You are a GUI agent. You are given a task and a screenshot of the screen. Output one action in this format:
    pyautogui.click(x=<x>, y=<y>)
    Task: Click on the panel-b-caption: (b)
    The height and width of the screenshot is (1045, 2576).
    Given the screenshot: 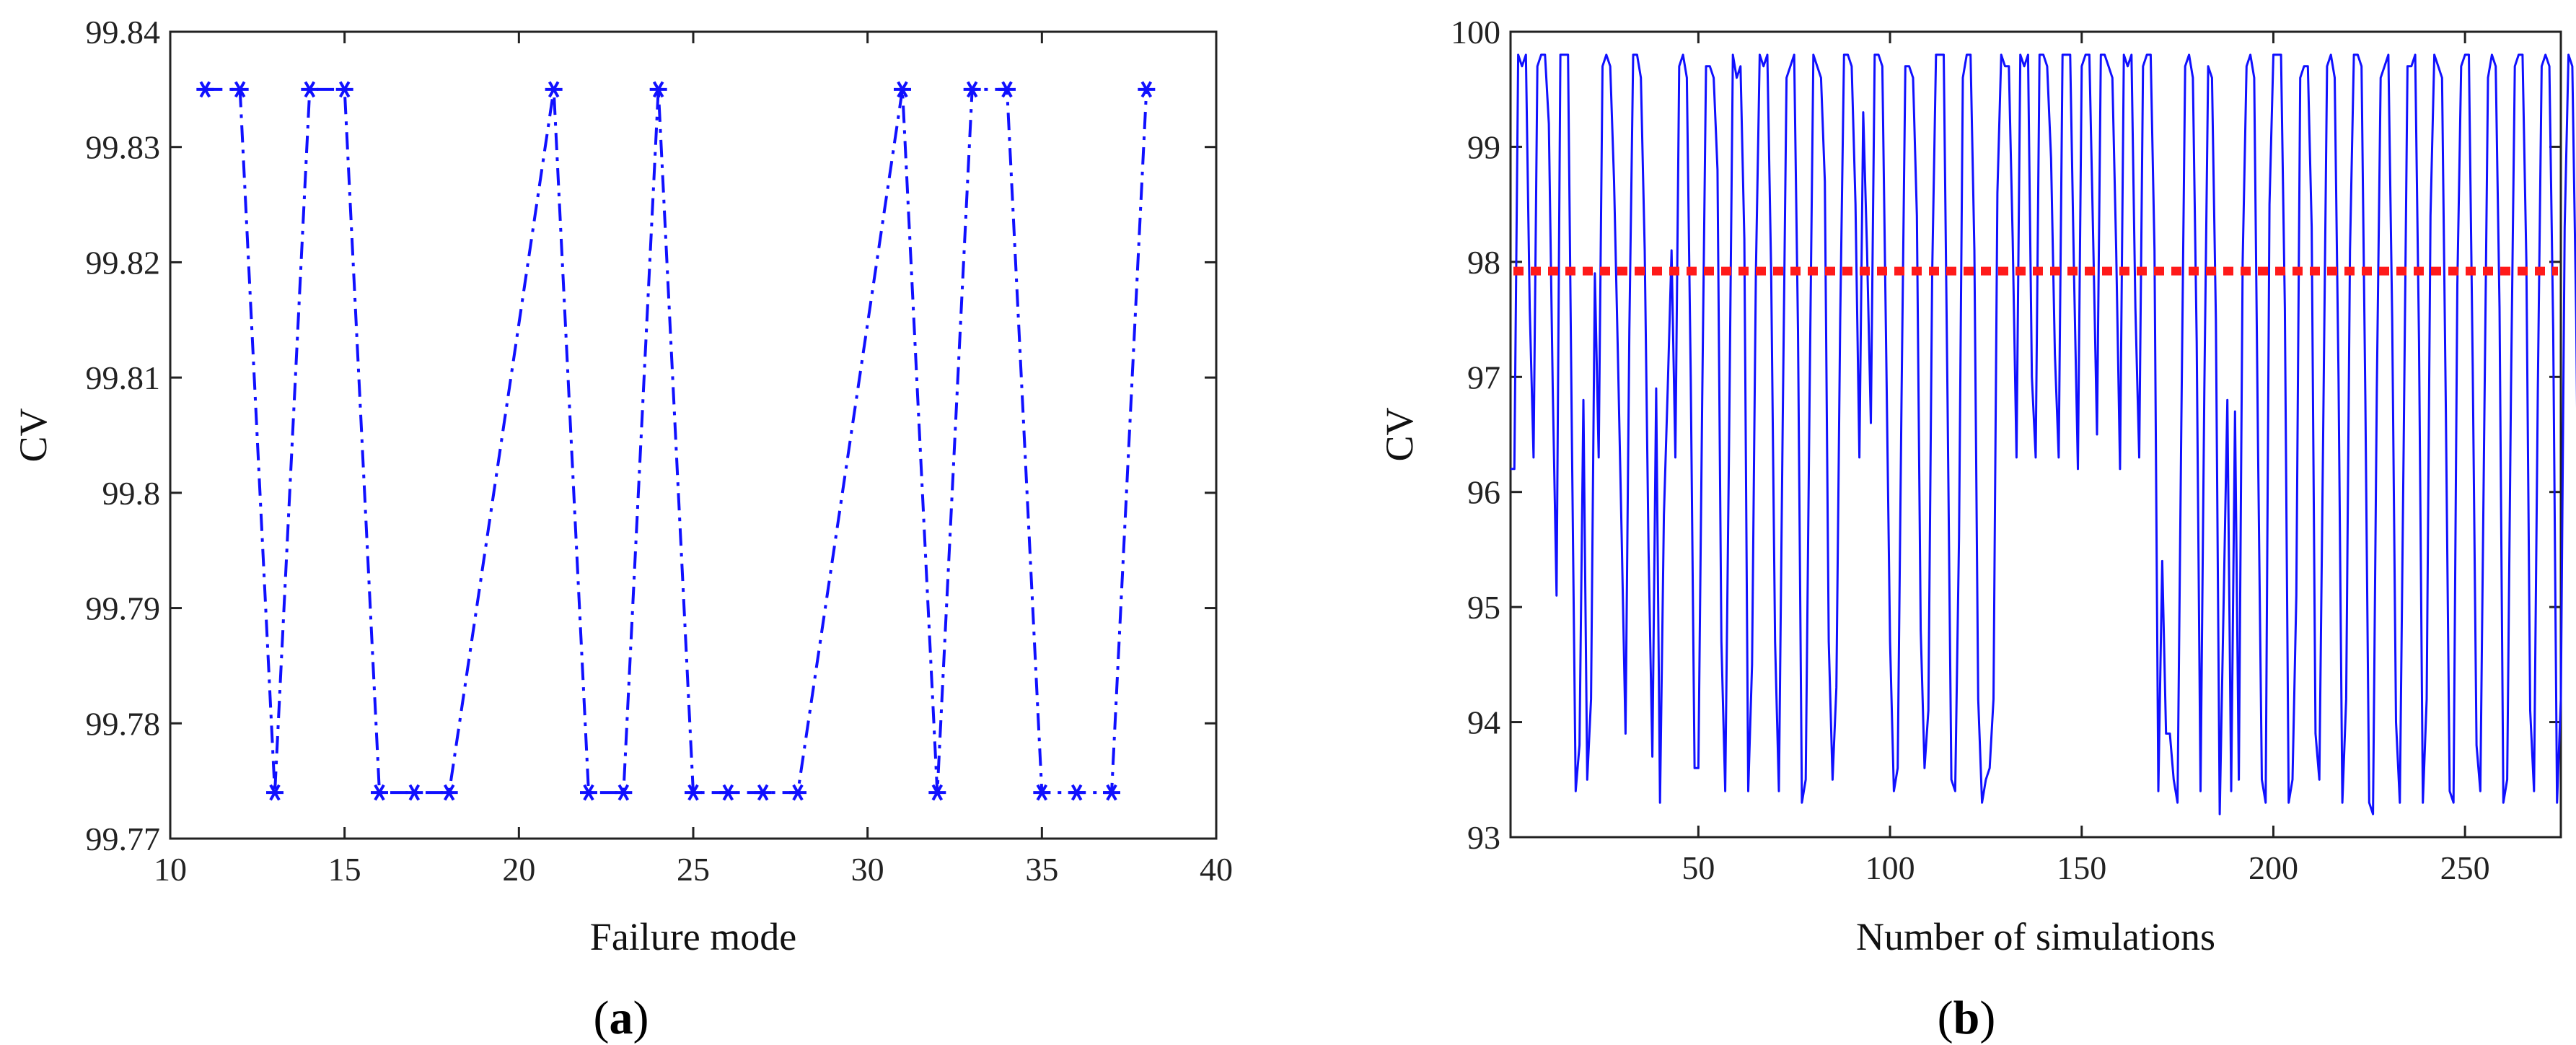 What is the action you would take?
    pyautogui.click(x=1967, y=1018)
    